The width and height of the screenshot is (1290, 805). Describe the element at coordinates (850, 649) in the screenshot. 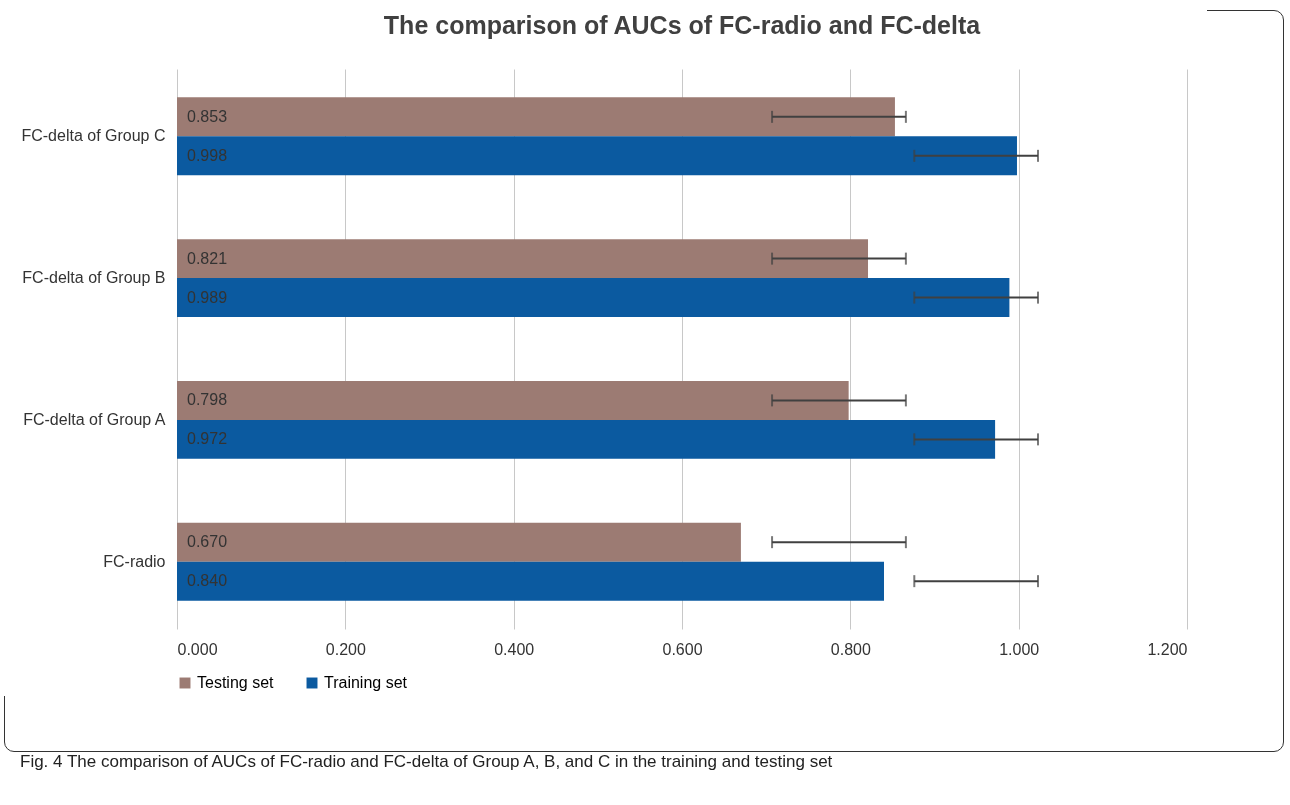

I see `x-tick-label: 0.800` at that location.